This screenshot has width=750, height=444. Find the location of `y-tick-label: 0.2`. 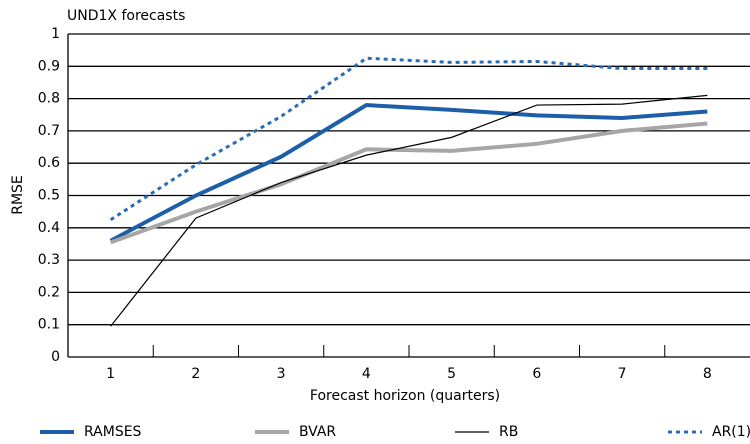

y-tick-label: 0.2 is located at coordinates (49, 292).